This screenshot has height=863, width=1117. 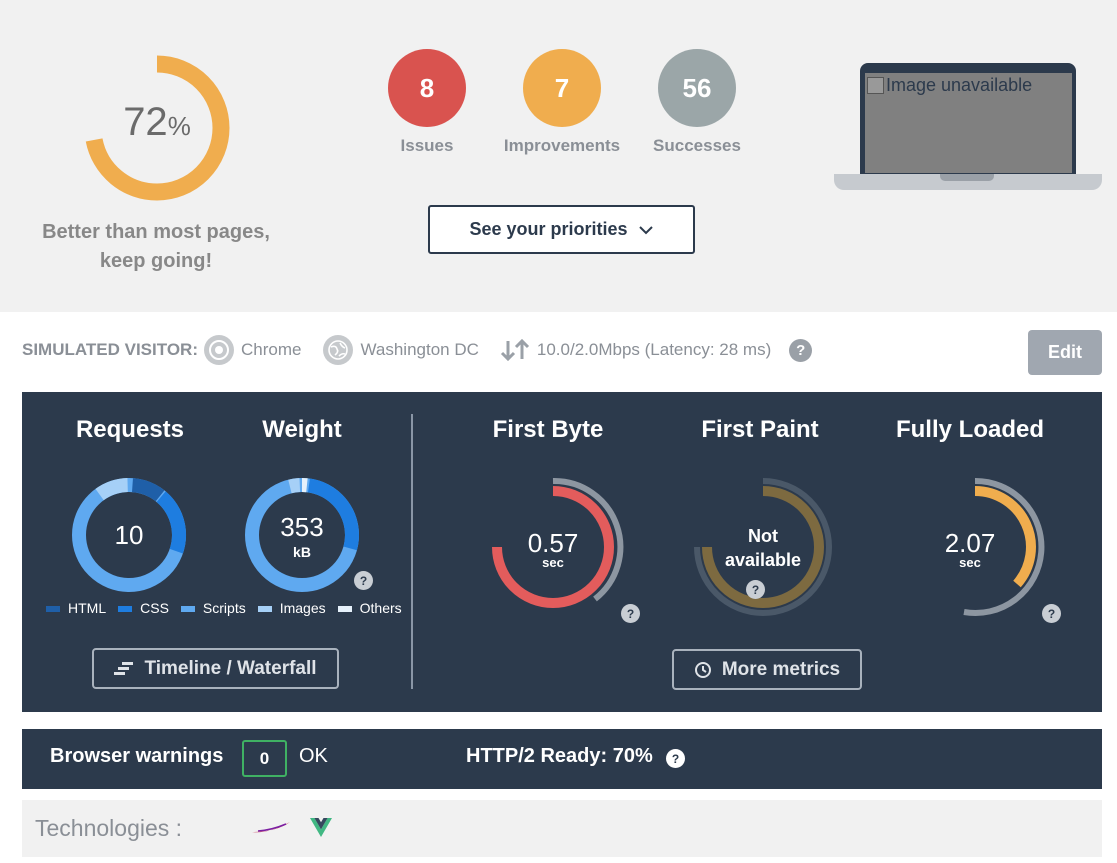 I want to click on legend-scripts: Scripts, so click(x=213, y=608).